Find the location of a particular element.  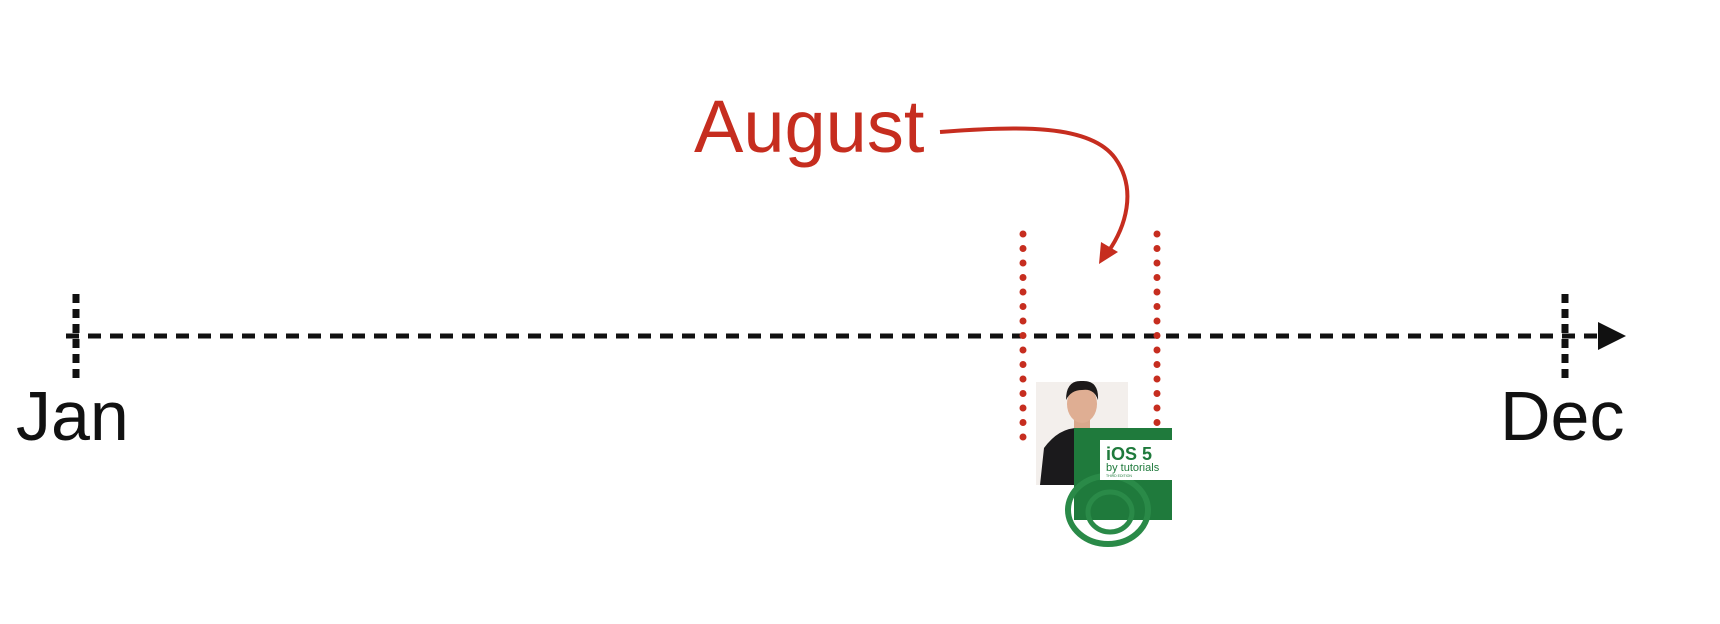

callout-arrowhead is located at coordinates (1108, 253).